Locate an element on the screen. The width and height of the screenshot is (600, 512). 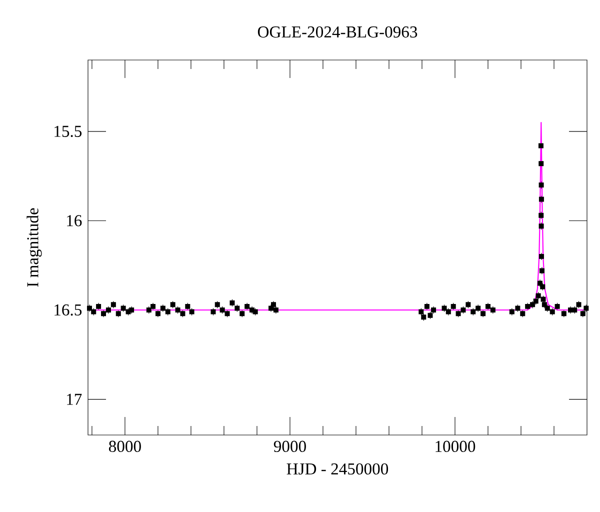
y-tick-label: 17 is located at coordinates (74, 399).